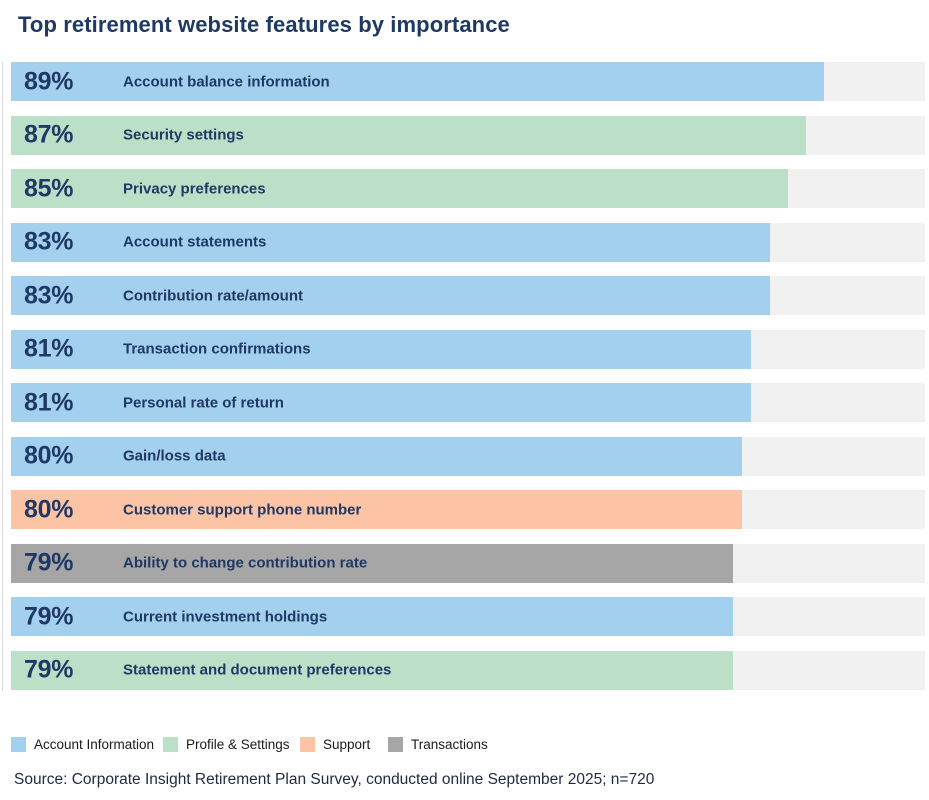 The height and width of the screenshot is (800, 929). I want to click on bar-row: 79% Ability to change contribution rate, so click(468, 563).